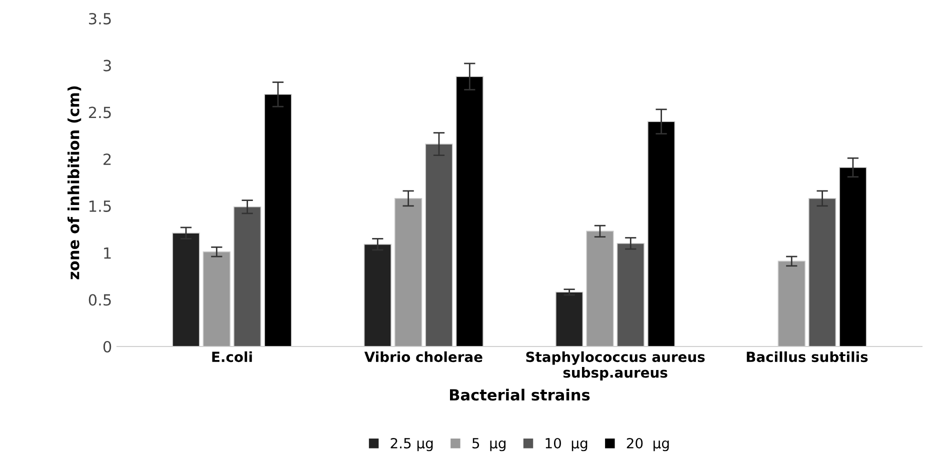  Describe the element at coordinates (567, 445) in the screenshot. I see `legend-label: 10 μg` at that location.